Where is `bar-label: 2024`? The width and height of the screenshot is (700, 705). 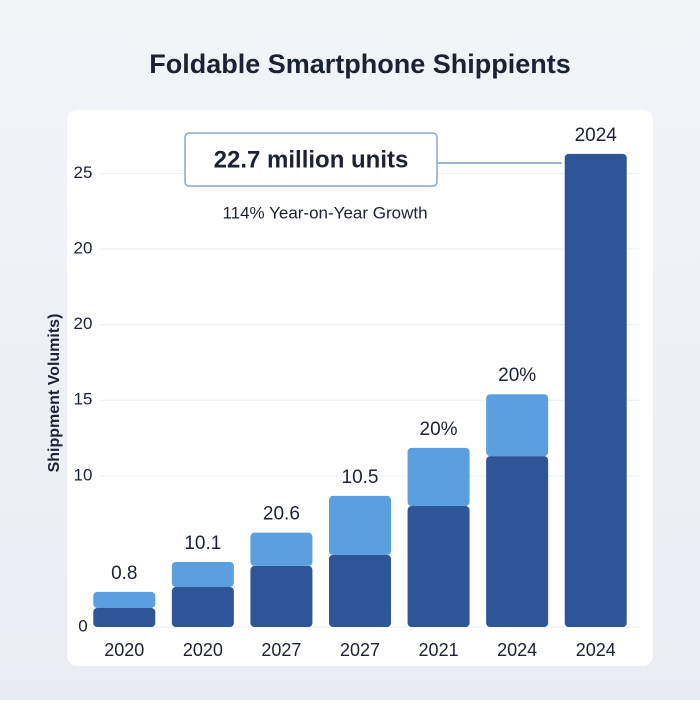
bar-label: 2024 is located at coordinates (596, 135).